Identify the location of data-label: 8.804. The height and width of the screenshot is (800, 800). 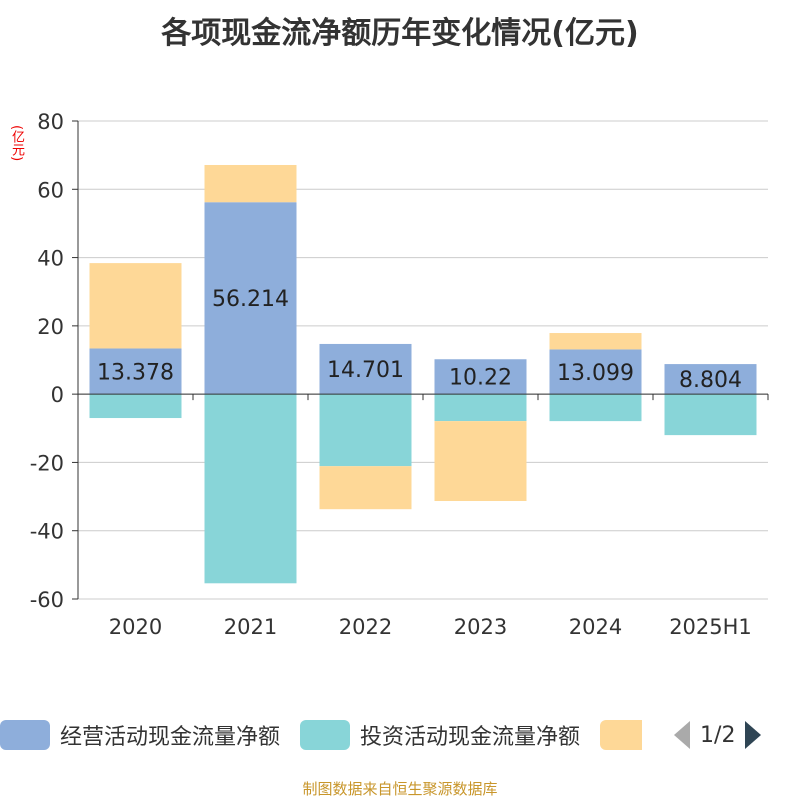
(710, 380).